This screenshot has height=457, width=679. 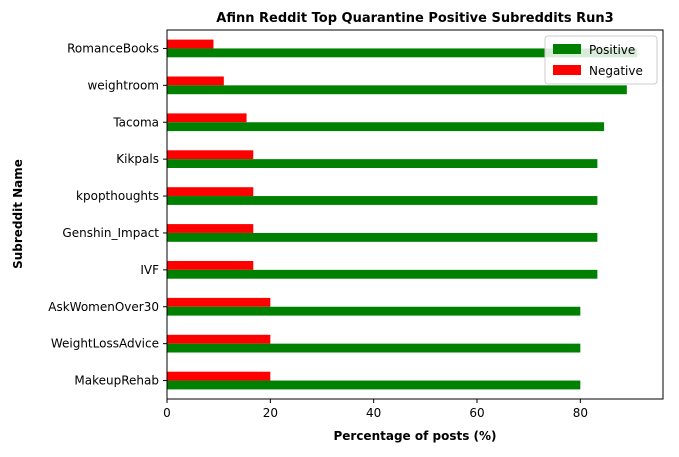 What do you see at coordinates (601, 60) in the screenshot?
I see `legend: Positive Negative` at bounding box center [601, 60].